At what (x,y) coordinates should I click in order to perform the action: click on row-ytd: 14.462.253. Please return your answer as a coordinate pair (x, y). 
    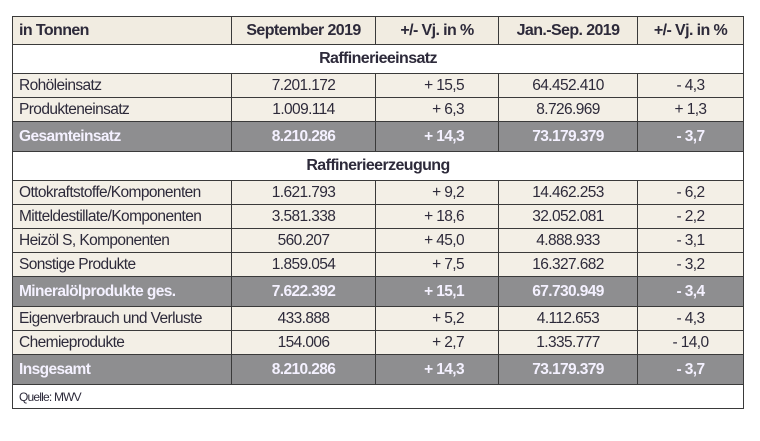
    Looking at the image, I should click on (568, 192).